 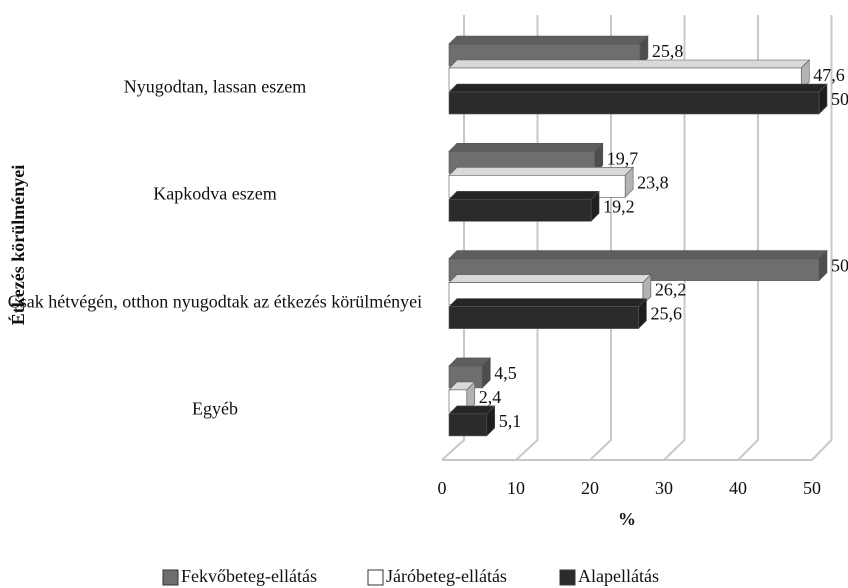 What do you see at coordinates (249, 576) in the screenshot?
I see `legend-label: Fekvőbeteg-ellátás` at bounding box center [249, 576].